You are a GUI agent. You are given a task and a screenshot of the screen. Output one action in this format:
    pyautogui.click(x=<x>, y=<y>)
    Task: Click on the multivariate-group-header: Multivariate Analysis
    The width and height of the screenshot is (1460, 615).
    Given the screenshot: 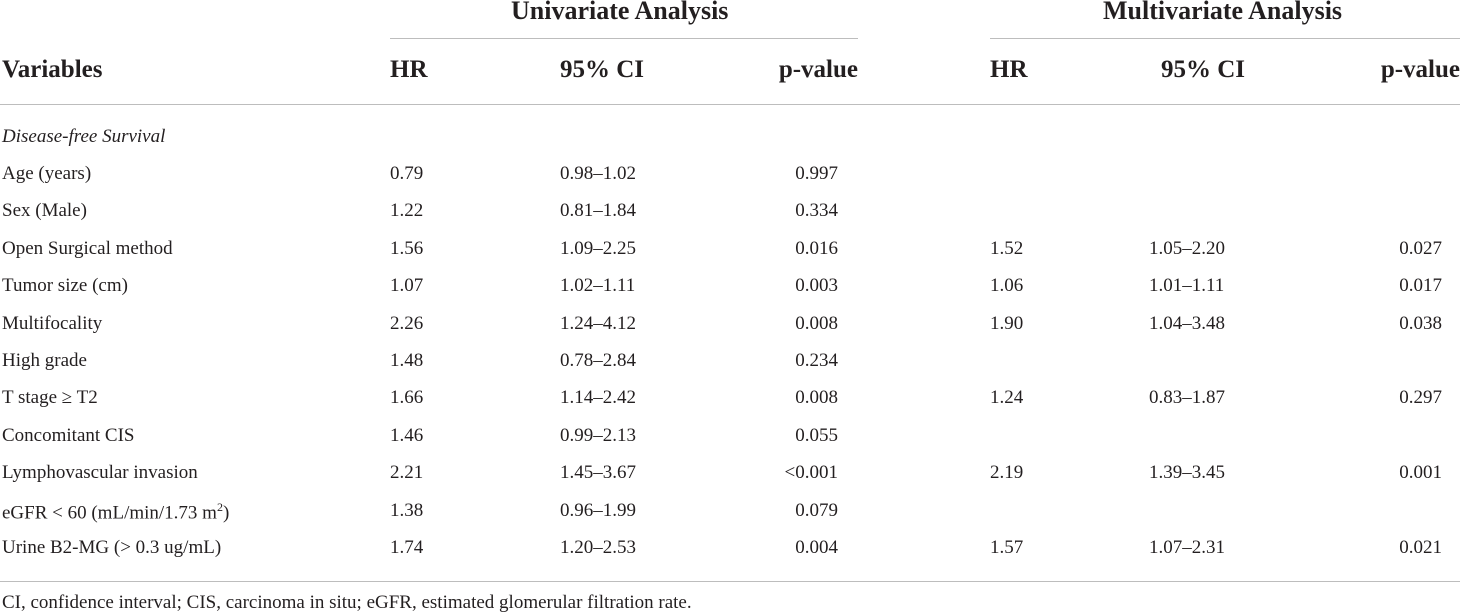 What is the action you would take?
    pyautogui.click(x=1223, y=12)
    